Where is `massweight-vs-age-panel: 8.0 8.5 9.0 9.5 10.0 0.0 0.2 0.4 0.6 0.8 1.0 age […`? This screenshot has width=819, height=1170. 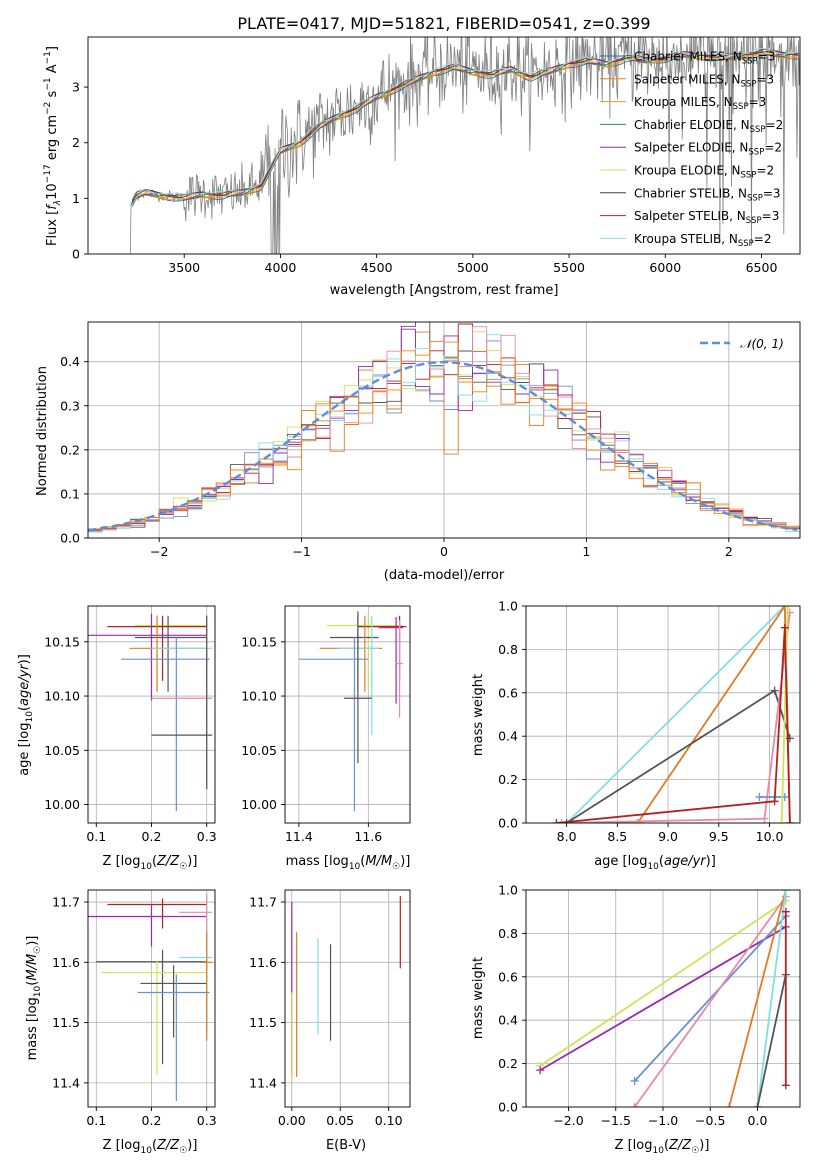
massweight-vs-age-panel: 8.0 8.5 9.0 9.5 10.0 0.0 0.2 0.4 0.6 0.8 1.0 age [… is located at coordinates (636, 735).